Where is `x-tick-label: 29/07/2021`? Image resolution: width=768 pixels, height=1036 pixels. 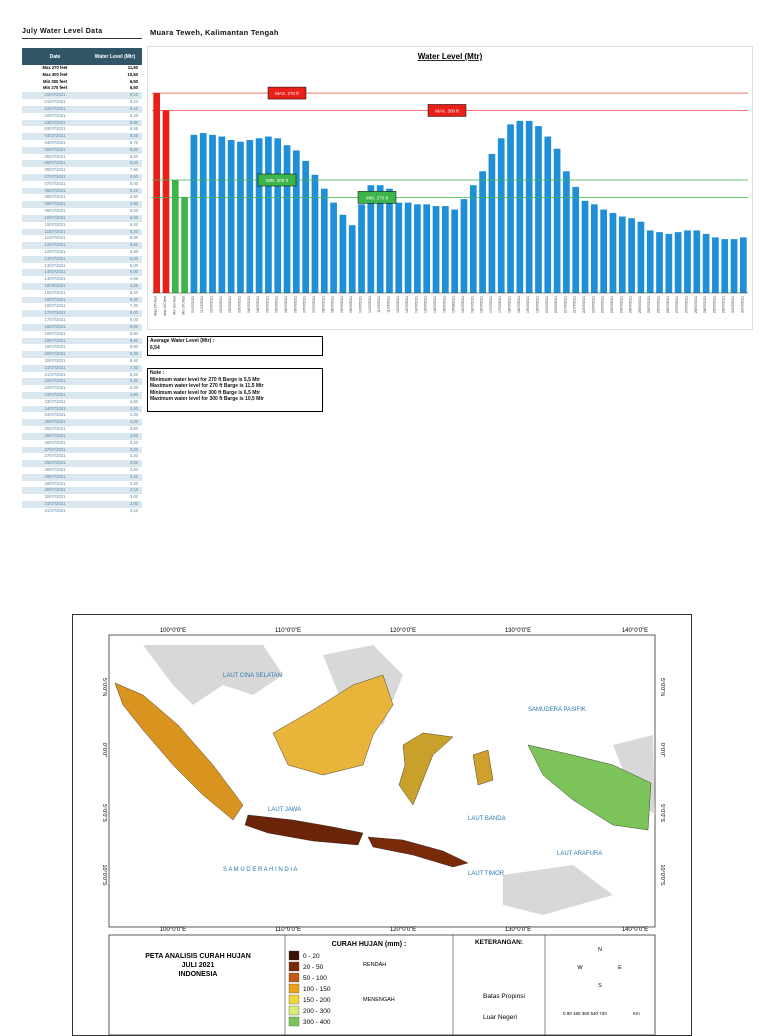 x-tick-label: 29/07/2021 is located at coordinates (714, 304).